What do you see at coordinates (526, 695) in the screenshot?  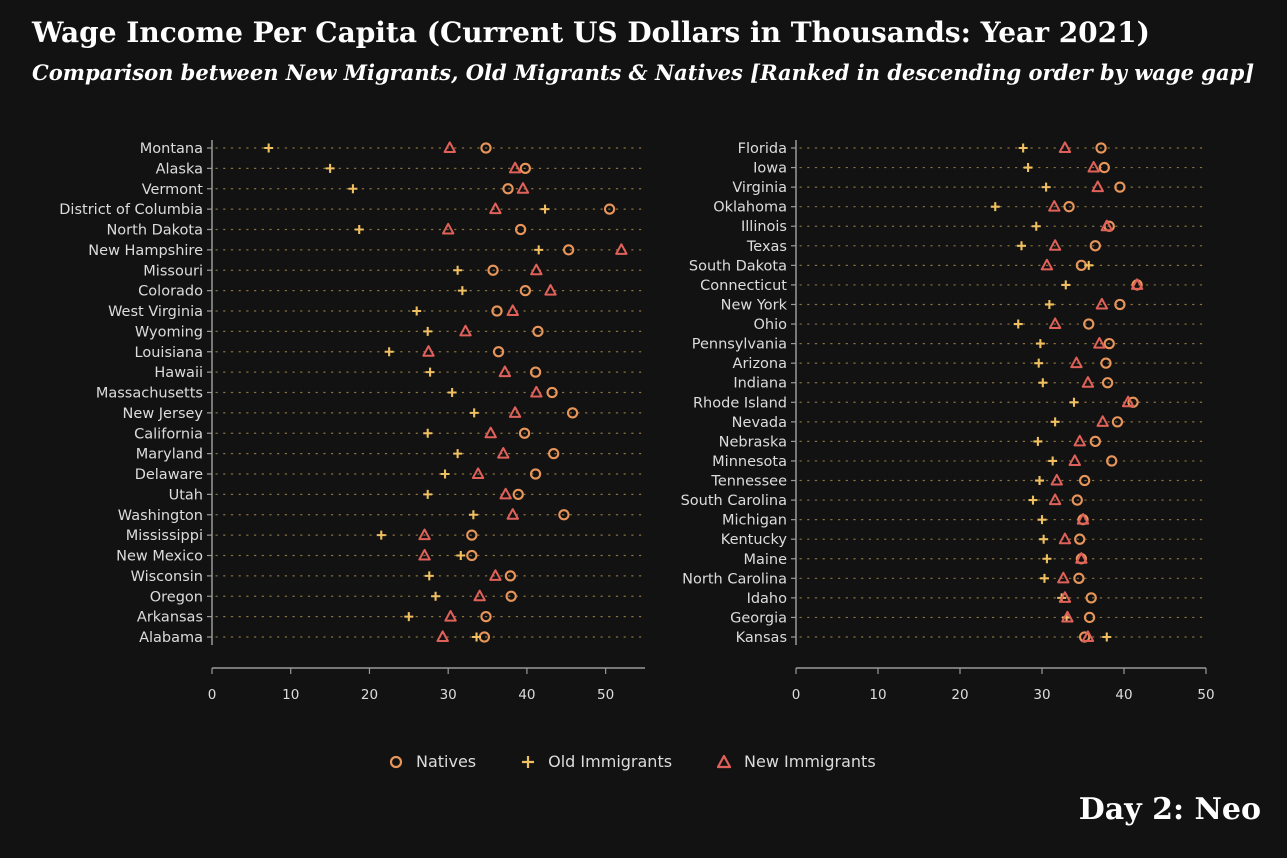 I see `x-tick-label: 40` at bounding box center [526, 695].